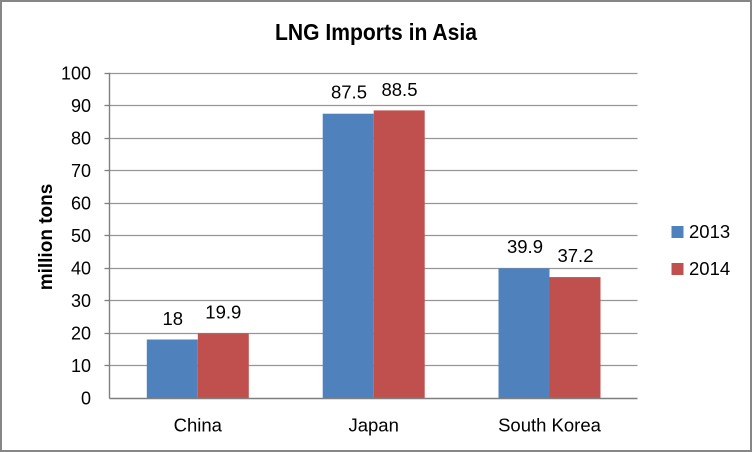 The height and width of the screenshot is (452, 752). Describe the element at coordinates (81, 268) in the screenshot. I see `svg-text: 40` at that location.